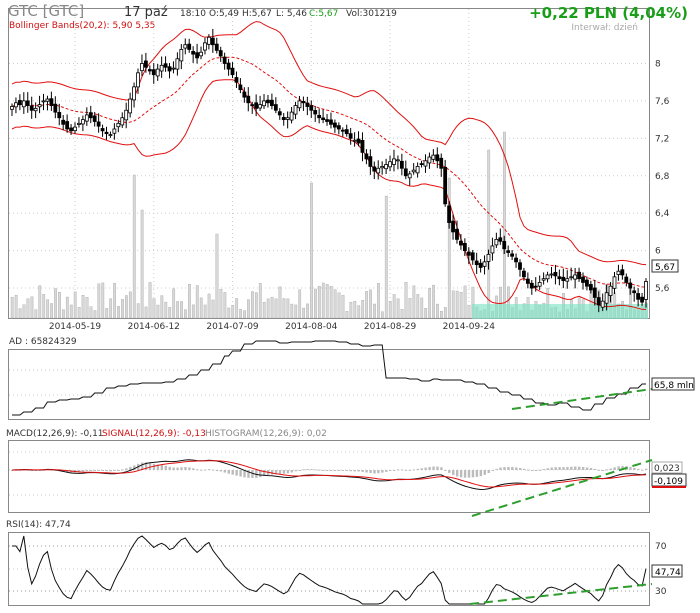  Describe the element at coordinates (662, 139) in the screenshot. I see `price-y-tick-label: 7,2` at that location.